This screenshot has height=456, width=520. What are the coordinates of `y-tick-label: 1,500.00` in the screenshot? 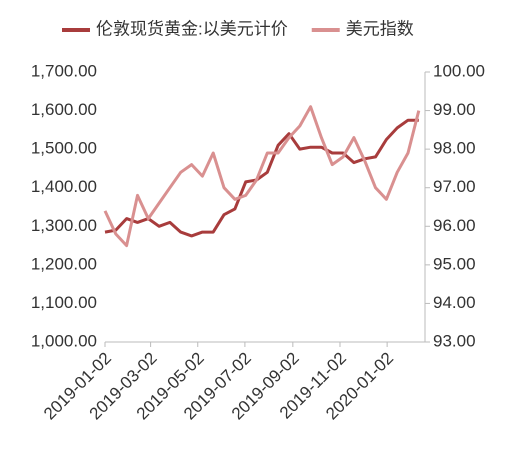 It's located at (64, 148).